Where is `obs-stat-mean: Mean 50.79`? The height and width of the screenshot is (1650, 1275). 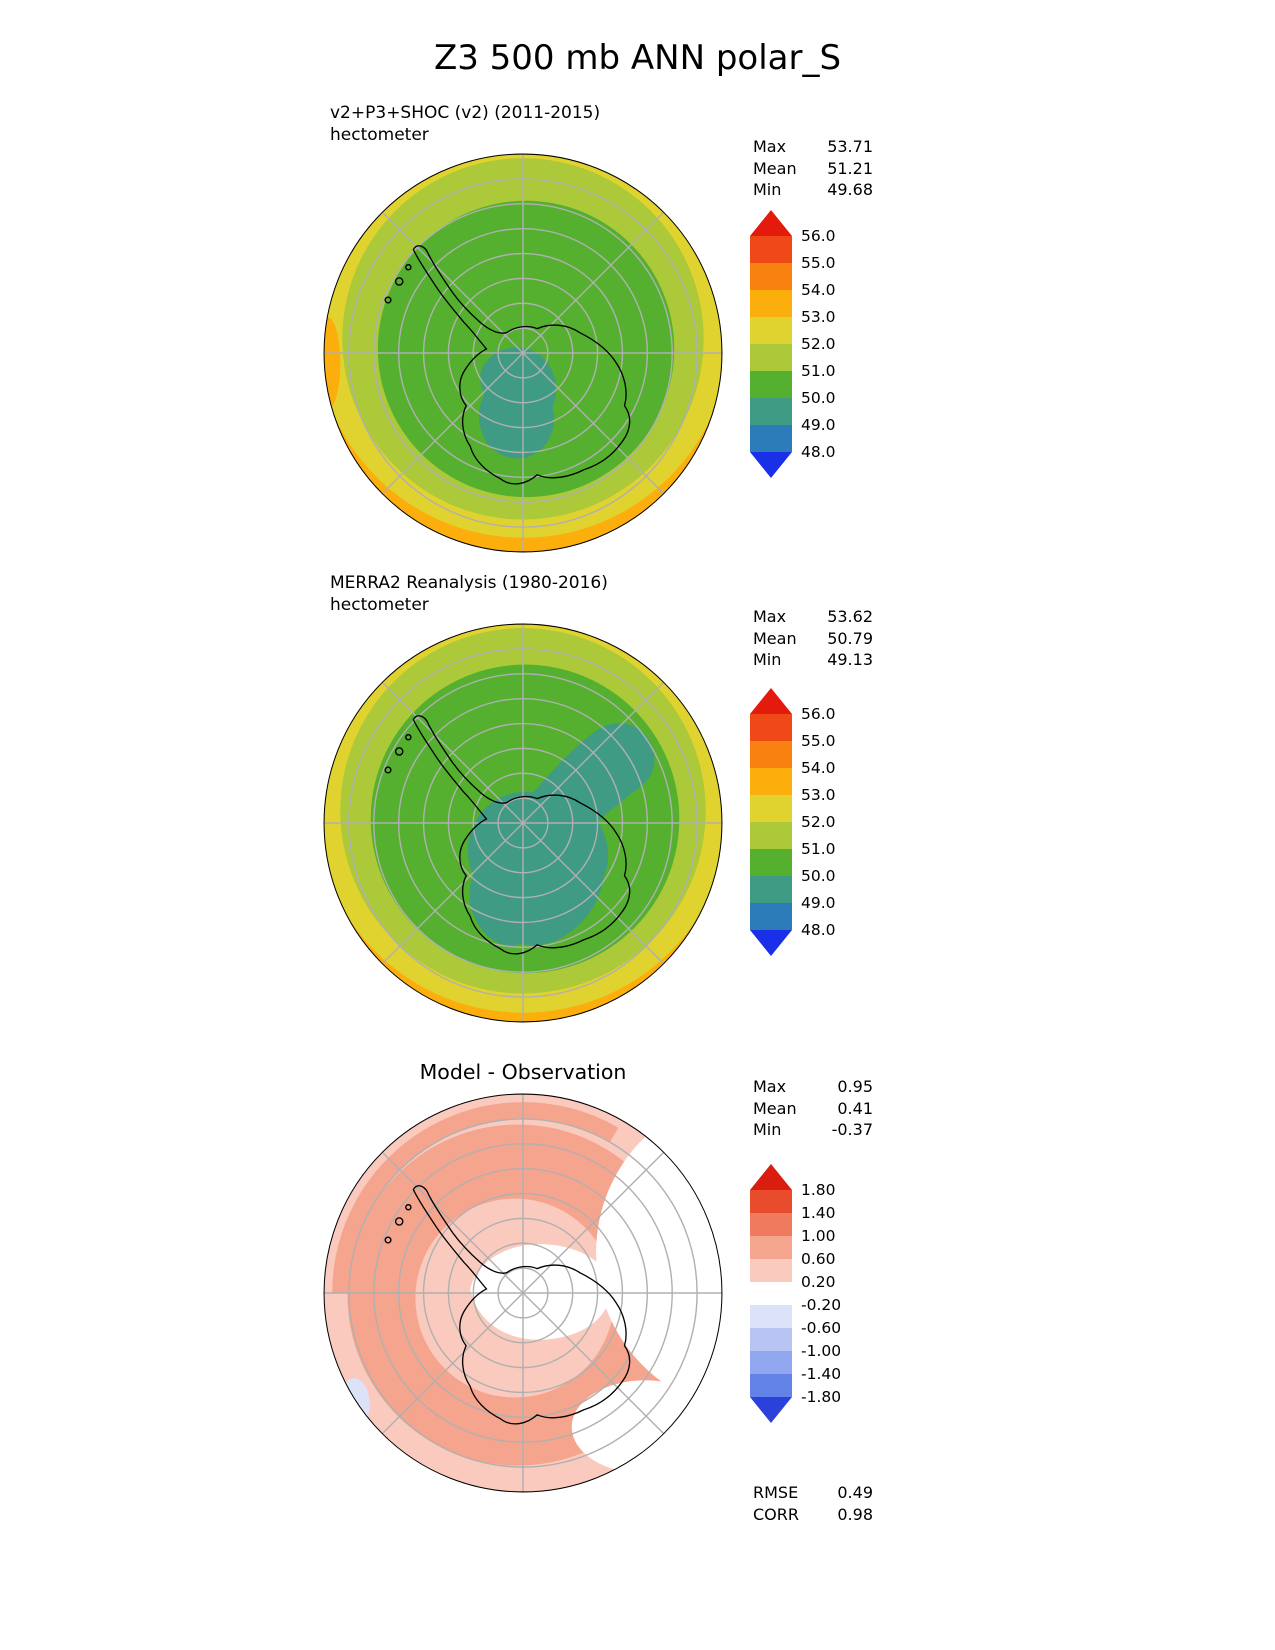
obs-stat-mean: Mean 50.79 is located at coordinates (813, 639).